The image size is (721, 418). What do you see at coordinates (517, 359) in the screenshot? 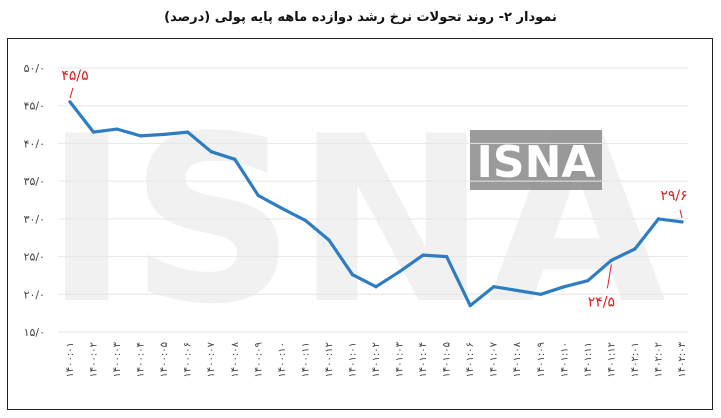
I see `x-tick-label: ۱۴۰۱:۰۸` at bounding box center [517, 359].